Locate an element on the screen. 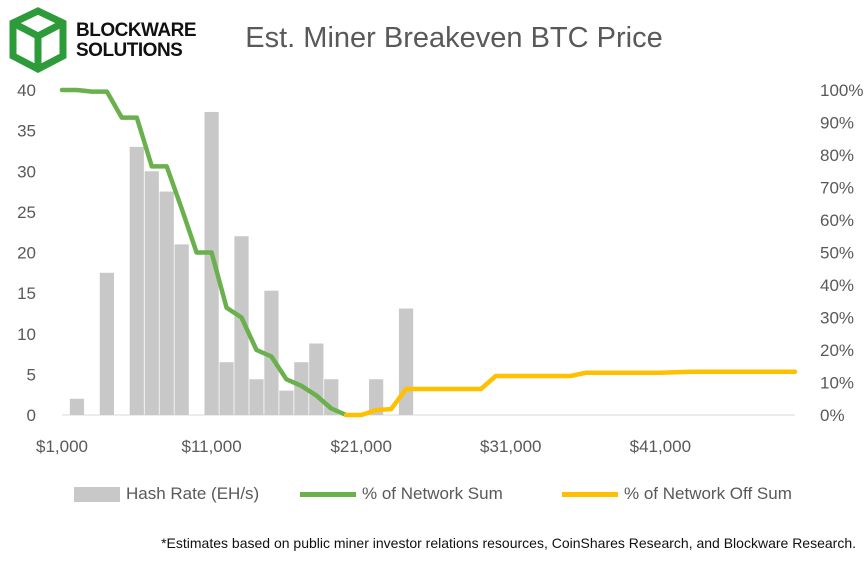 The width and height of the screenshot is (868, 562). left-axis-tick-label: 20 is located at coordinates (26, 253).